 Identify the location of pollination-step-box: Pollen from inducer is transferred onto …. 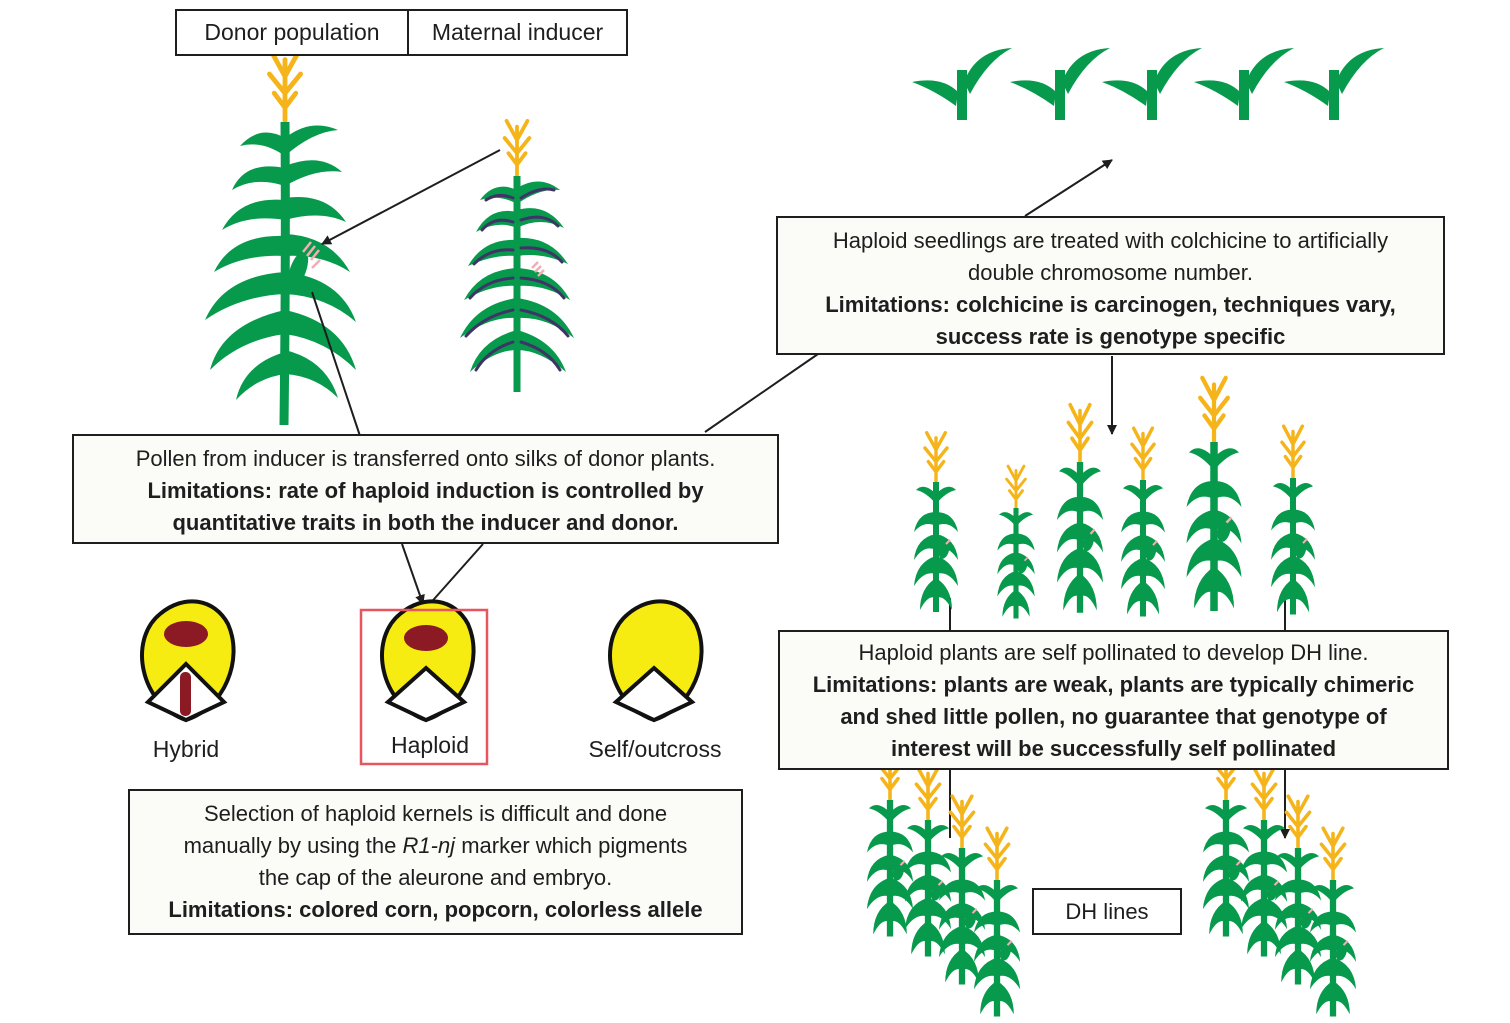
(425, 489).